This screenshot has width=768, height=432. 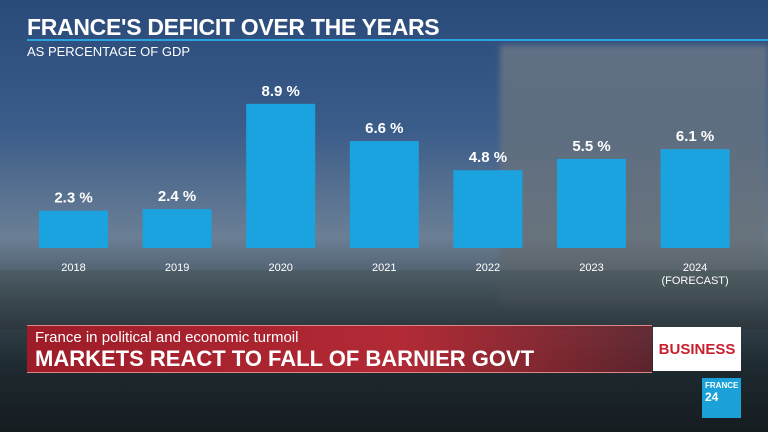 What do you see at coordinates (712, 397) in the screenshot?
I see `logo-line2: 24` at bounding box center [712, 397].